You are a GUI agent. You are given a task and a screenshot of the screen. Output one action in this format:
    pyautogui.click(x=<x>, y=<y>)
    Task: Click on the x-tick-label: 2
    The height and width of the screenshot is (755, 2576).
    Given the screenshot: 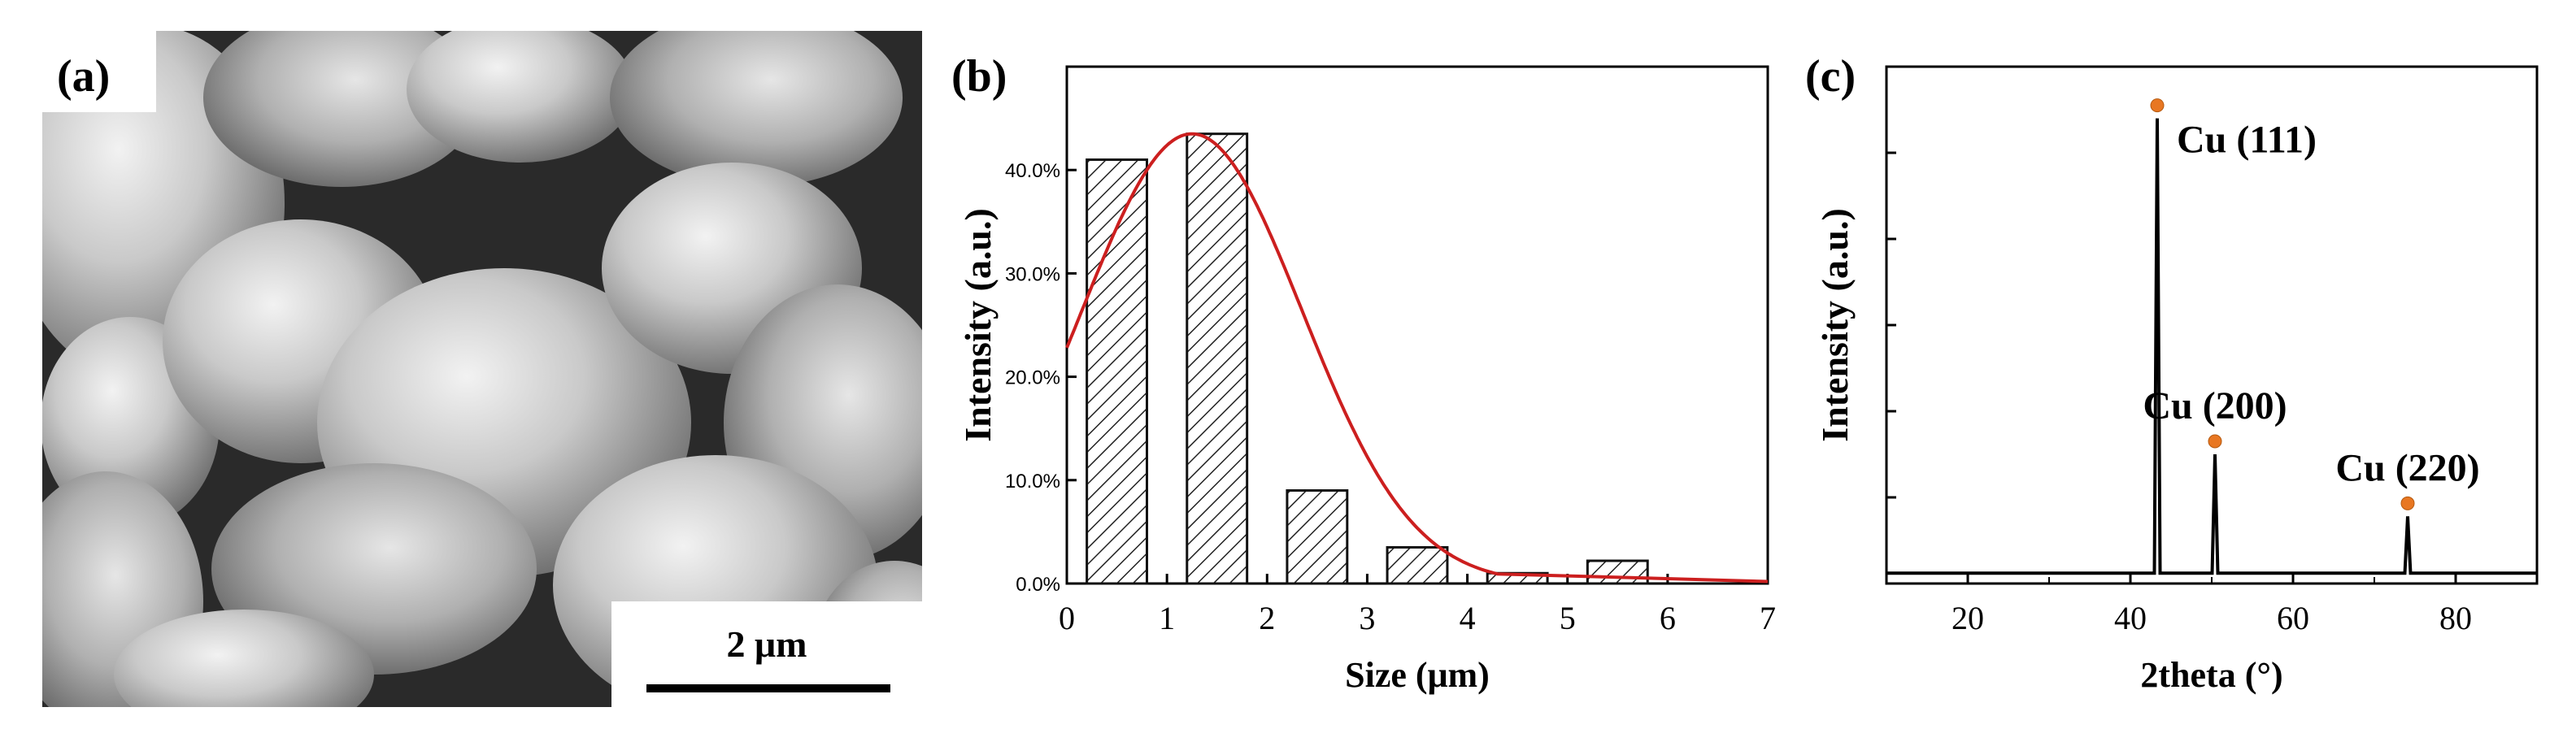 What is the action you would take?
    pyautogui.click(x=1267, y=618)
    